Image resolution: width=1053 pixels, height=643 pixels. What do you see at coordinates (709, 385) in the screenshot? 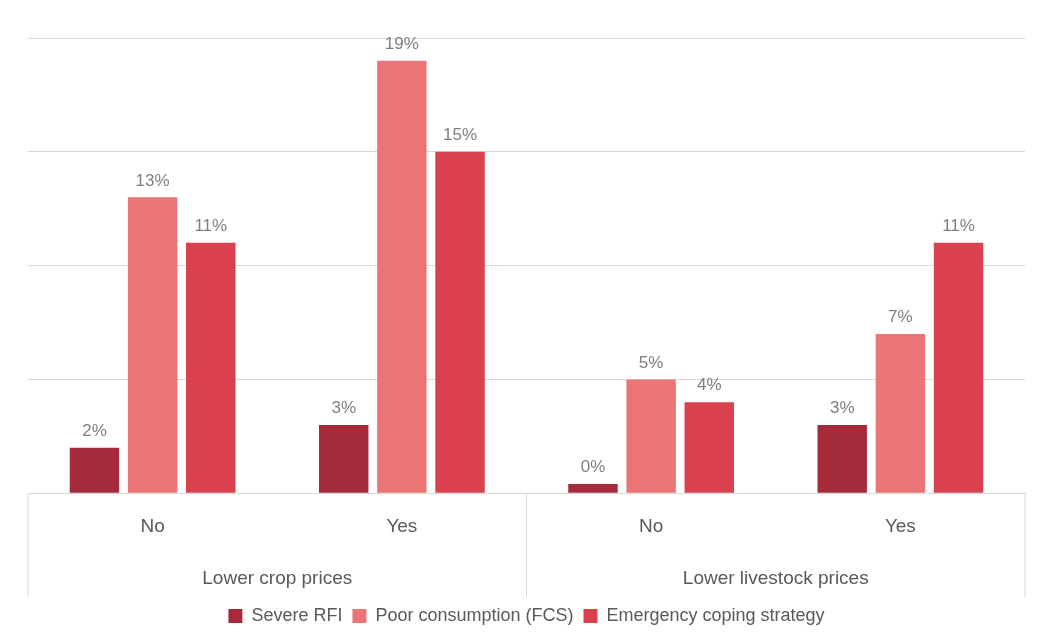
I see `data-label: 4%` at bounding box center [709, 385].